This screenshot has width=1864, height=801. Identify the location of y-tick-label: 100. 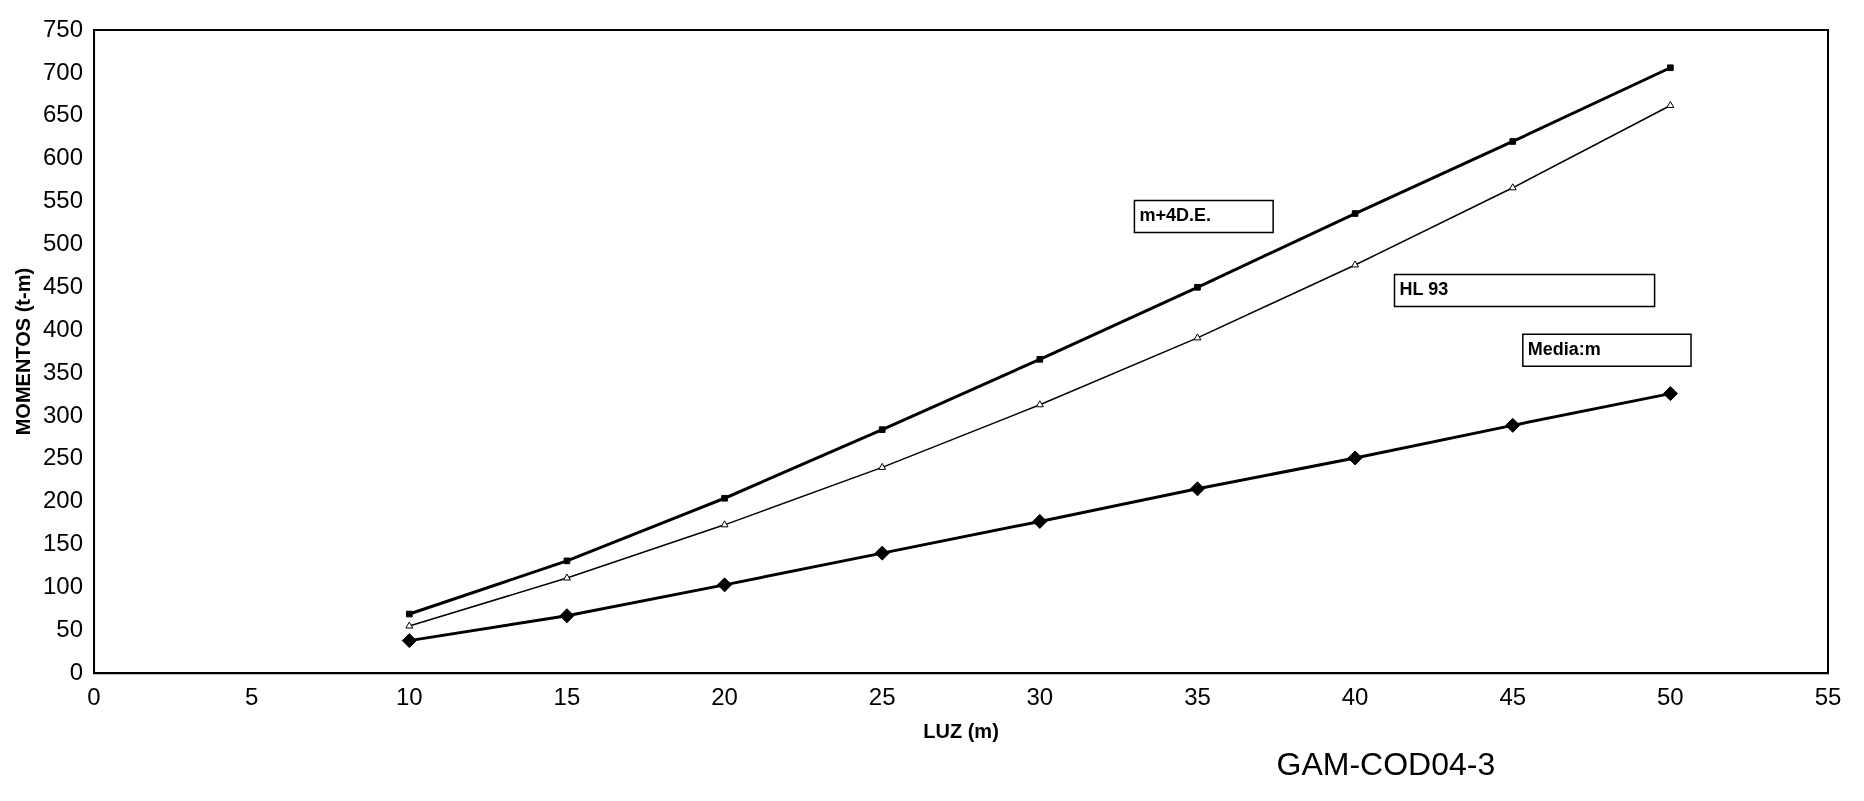
(63, 586).